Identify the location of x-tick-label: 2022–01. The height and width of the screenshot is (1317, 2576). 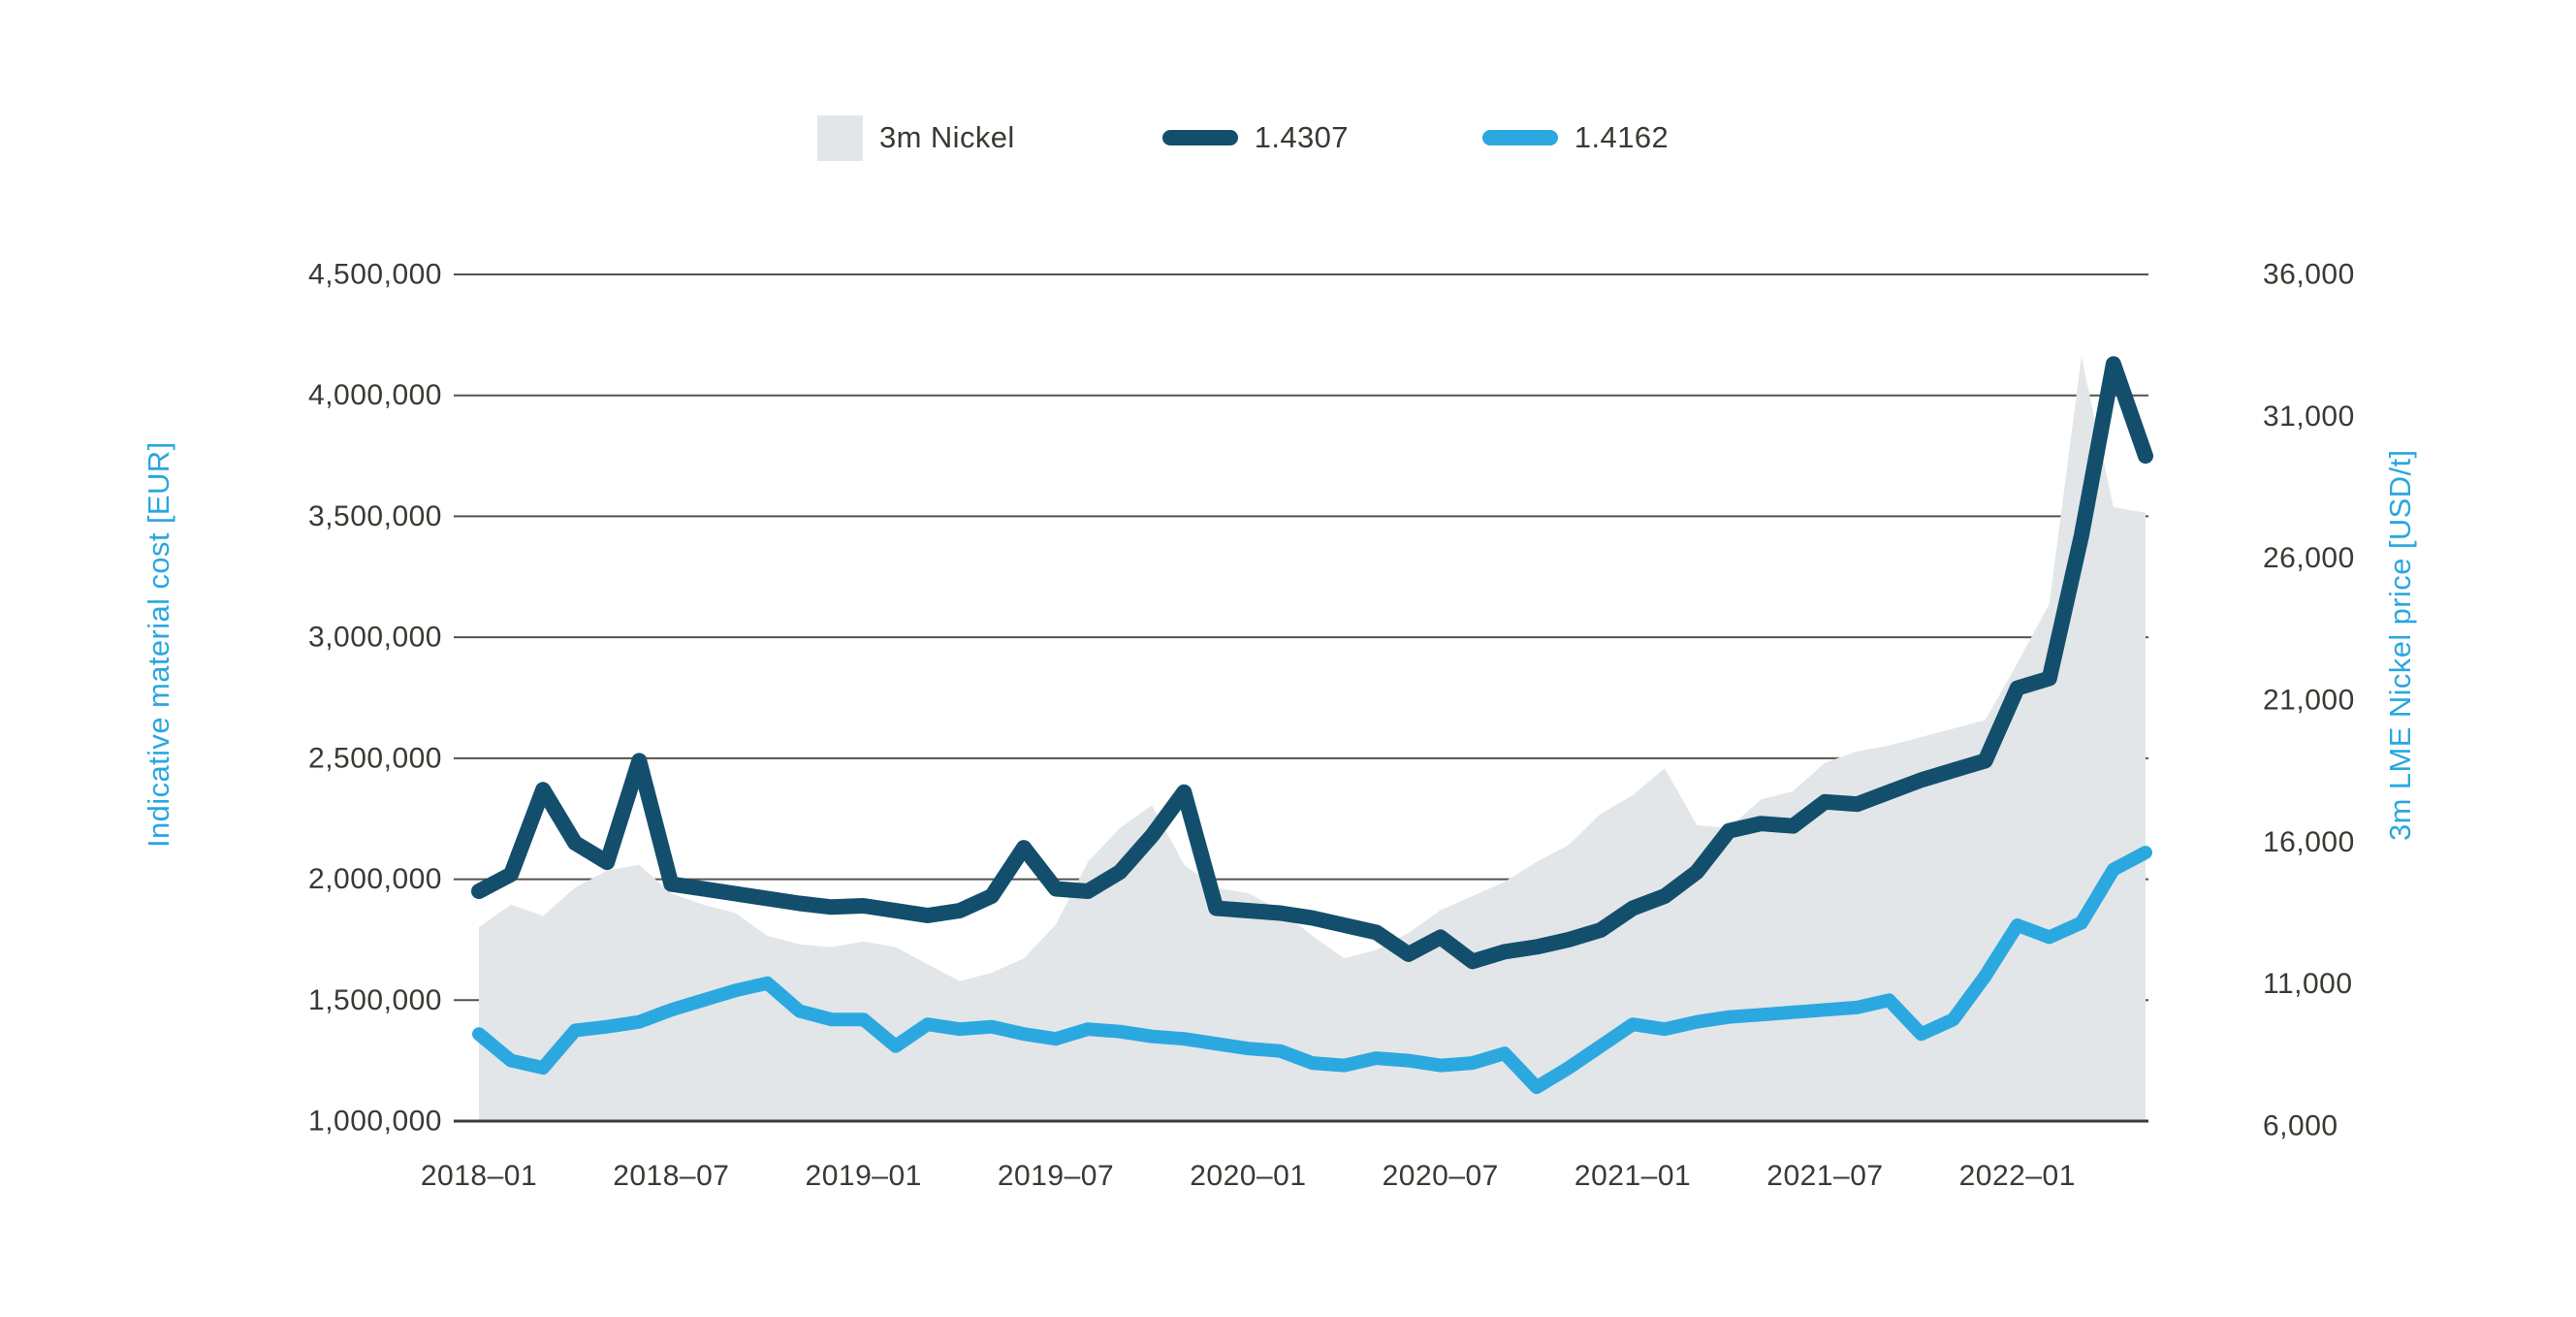
(2017, 1176).